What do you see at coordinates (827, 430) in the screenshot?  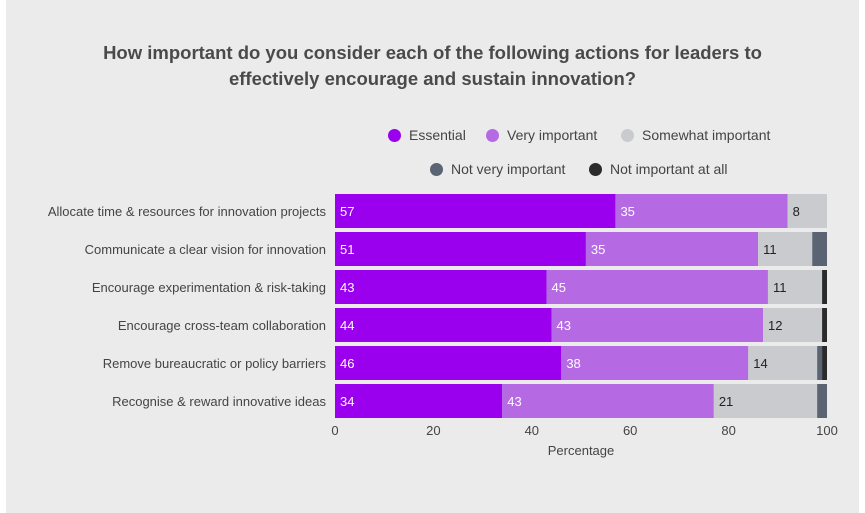 I see `x-tick-label: 100` at bounding box center [827, 430].